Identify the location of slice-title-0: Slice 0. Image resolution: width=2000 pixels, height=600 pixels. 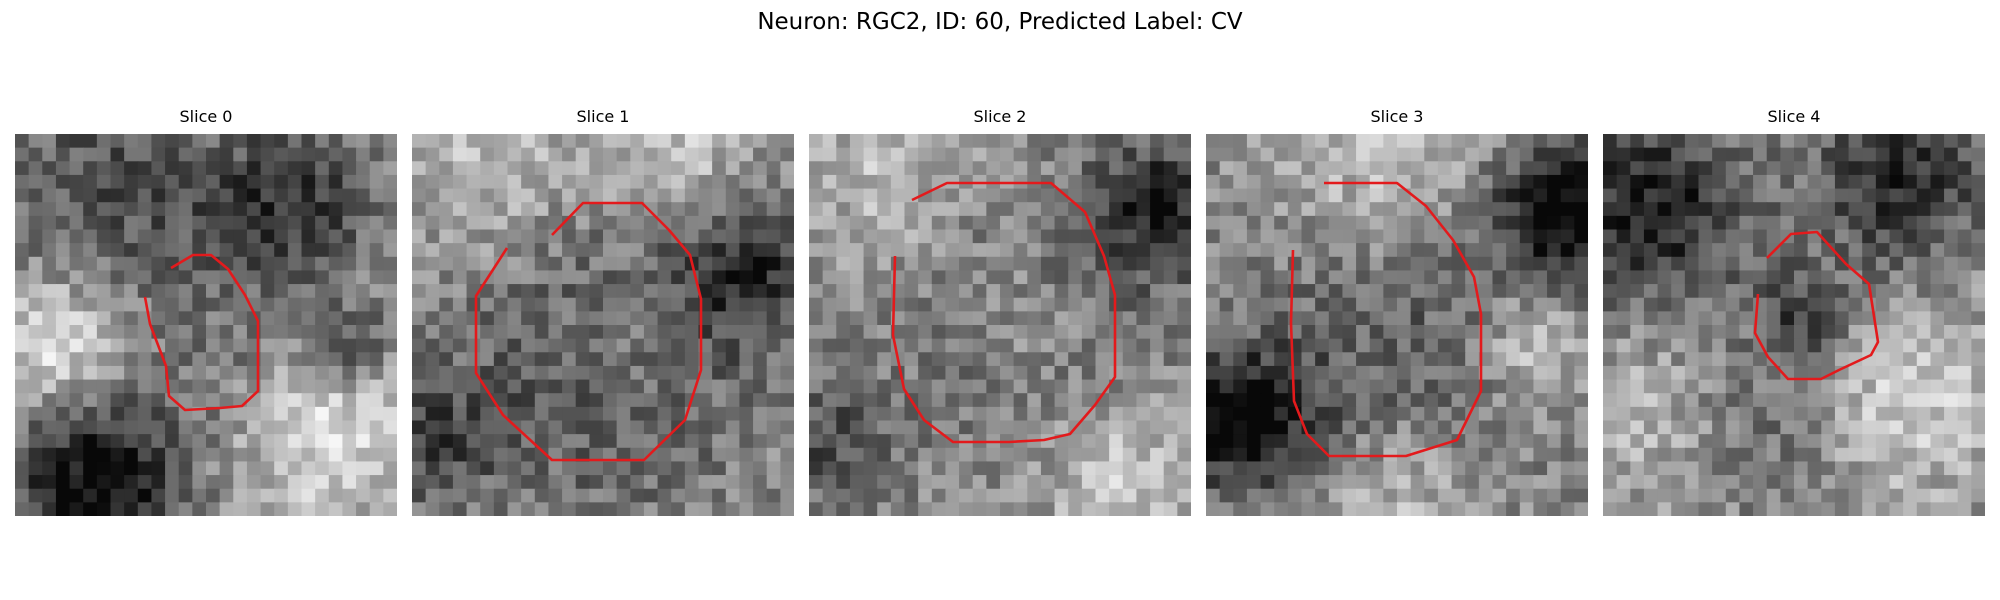
(206, 116).